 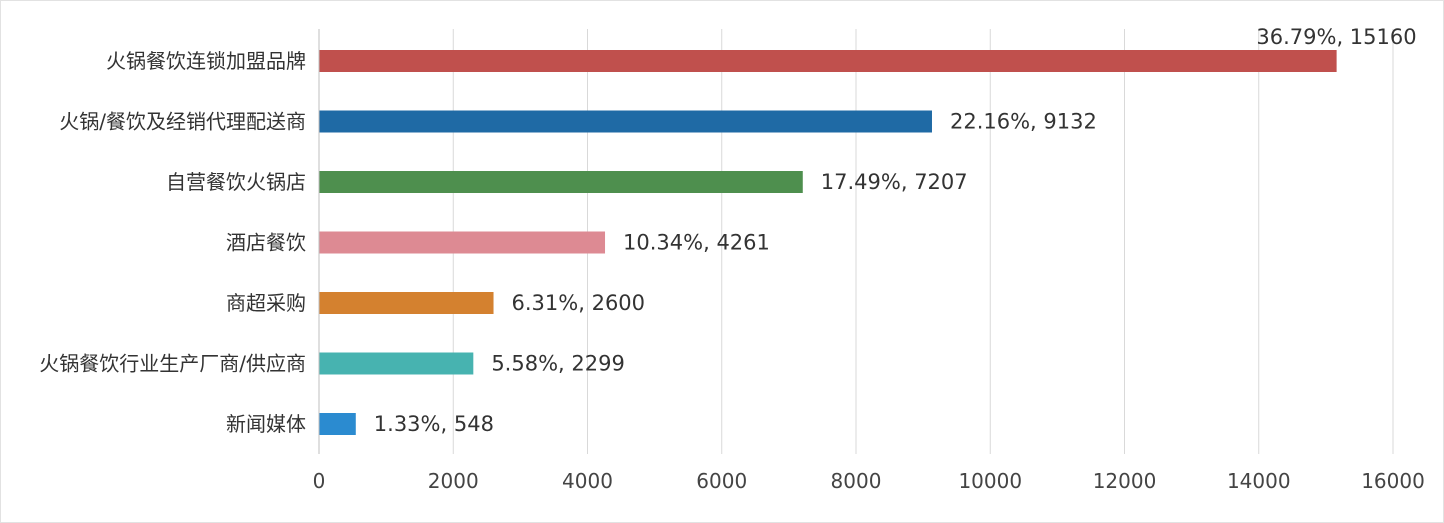 I want to click on bar-data-label: 6.31%, 2600, so click(x=579, y=303).